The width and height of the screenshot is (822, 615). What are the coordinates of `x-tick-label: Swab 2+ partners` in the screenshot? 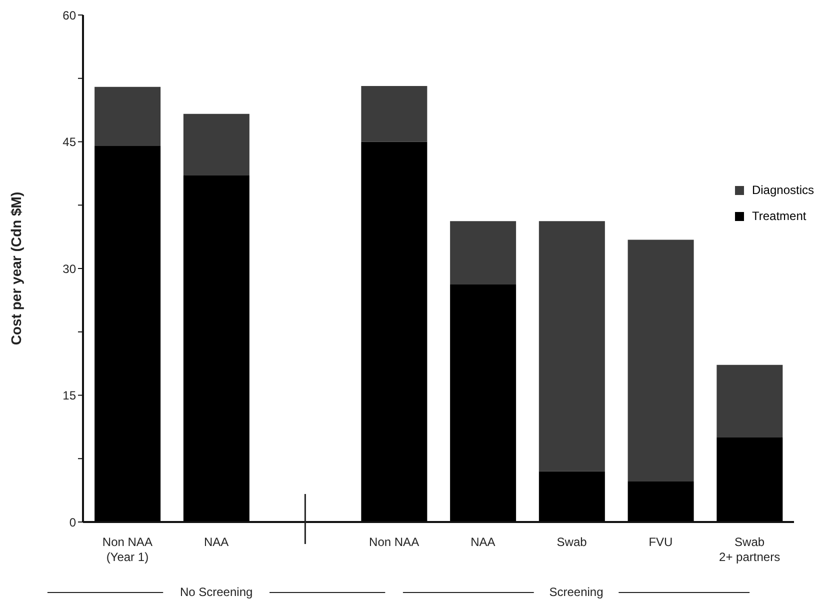 It's located at (749, 549).